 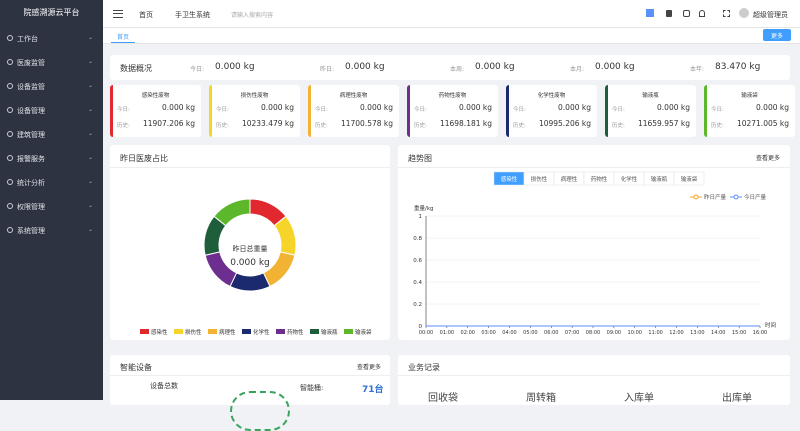 What do you see at coordinates (363, 332) in the screenshot?
I see `legend-label: 输液袋` at bounding box center [363, 332].